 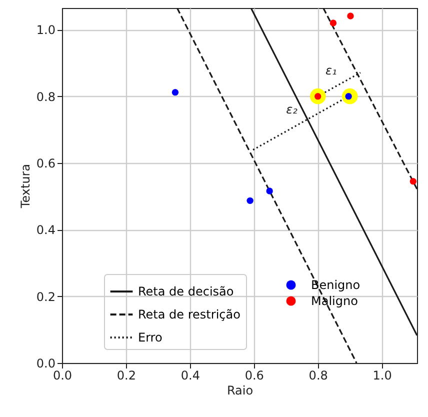 What do you see at coordinates (150, 337) in the screenshot?
I see `legend-label: Erro` at bounding box center [150, 337].